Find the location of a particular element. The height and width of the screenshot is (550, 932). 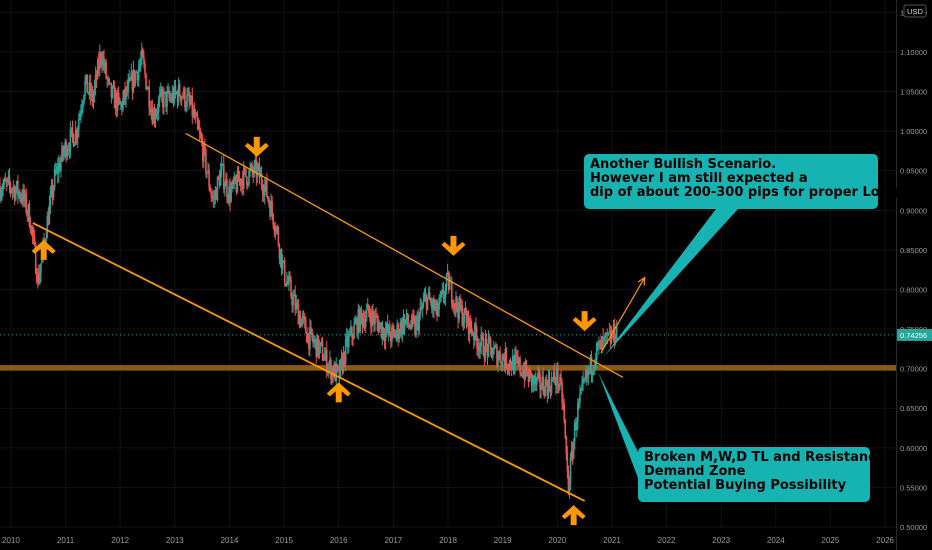

time-tick-label: 2025 is located at coordinates (831, 540).